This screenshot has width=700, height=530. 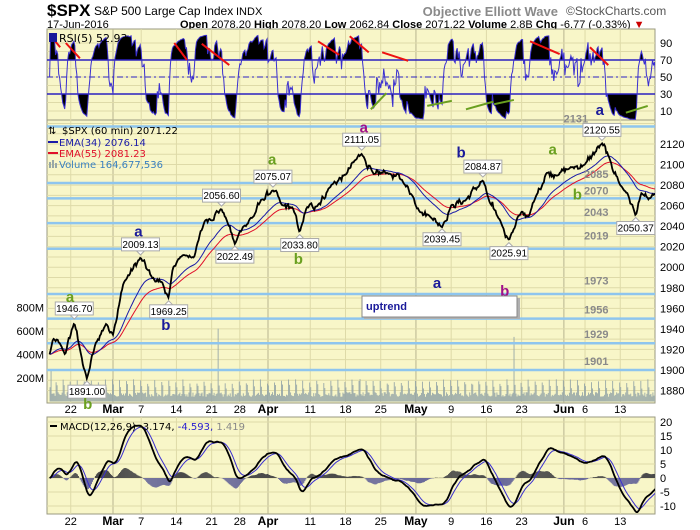 What do you see at coordinates (616, 11) in the screenshot?
I see `copyright: ©StockCharts.com` at bounding box center [616, 11].